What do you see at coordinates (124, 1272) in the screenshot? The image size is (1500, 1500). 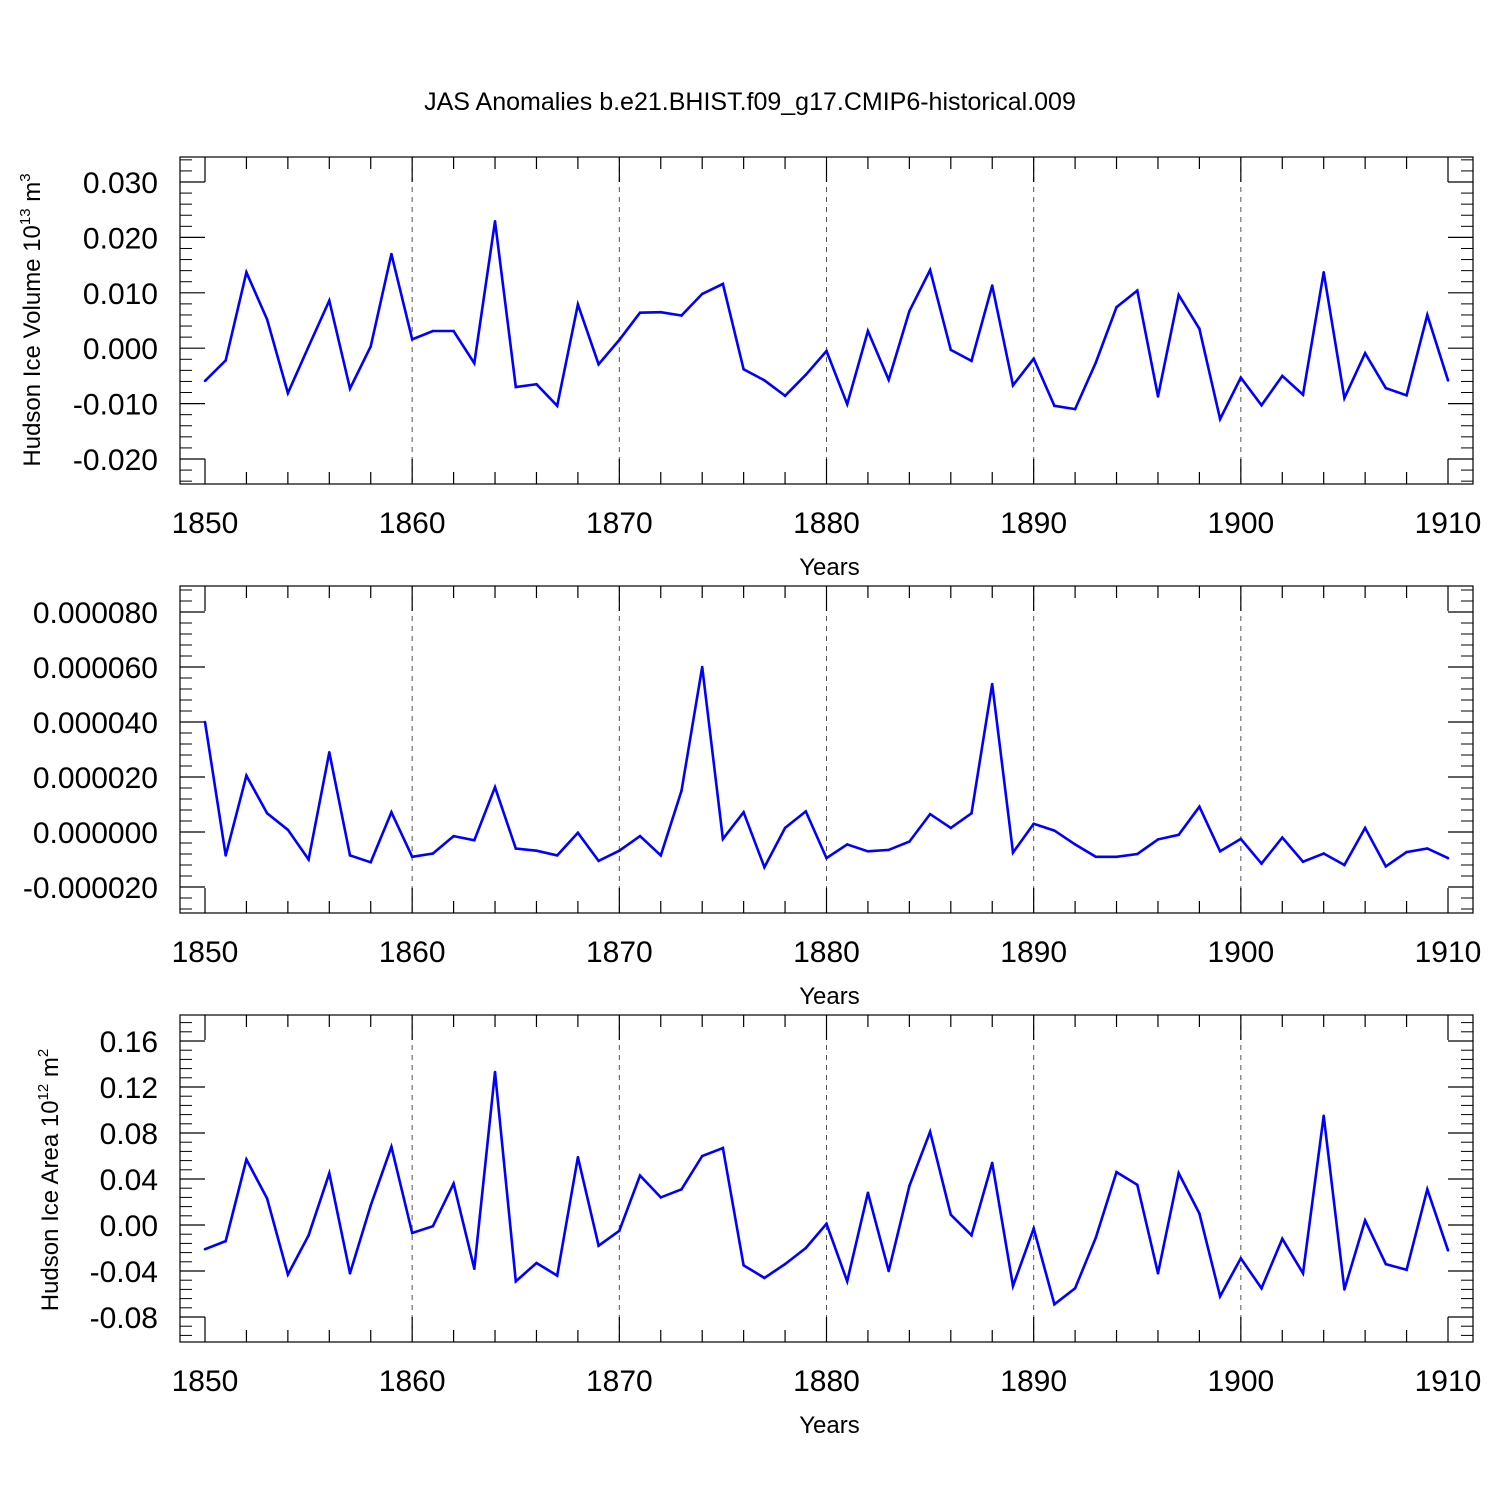 I see `y-tick-label: -0.04` at bounding box center [124, 1272].